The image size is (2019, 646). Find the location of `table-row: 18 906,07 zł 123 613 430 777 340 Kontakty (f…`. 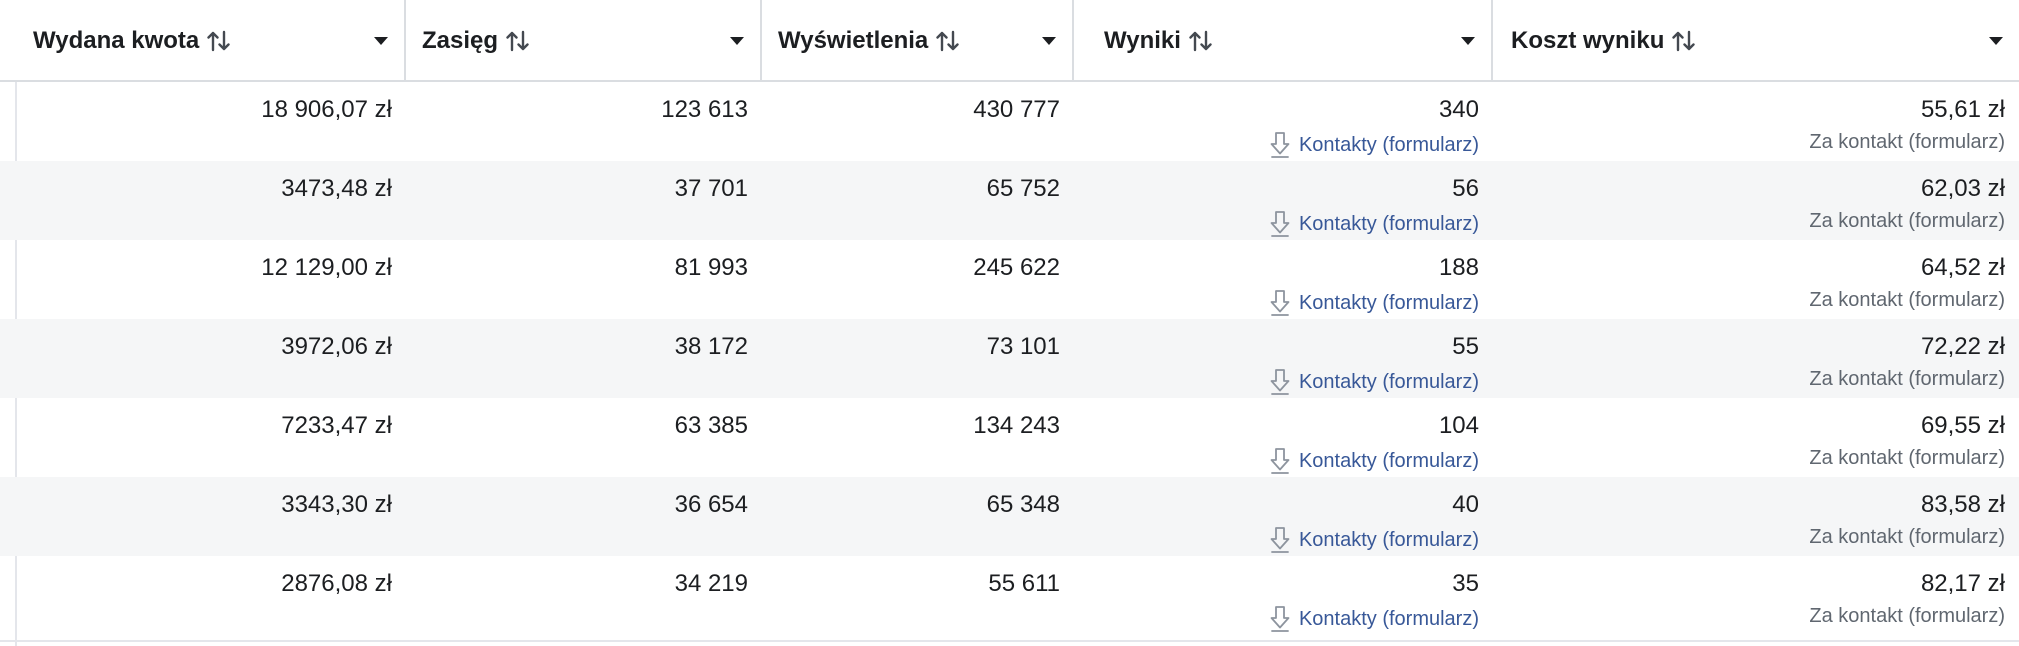

table-row: 18 906,07 zł 123 613 430 777 340 Kontakty (f… is located at coordinates (1009, 121).